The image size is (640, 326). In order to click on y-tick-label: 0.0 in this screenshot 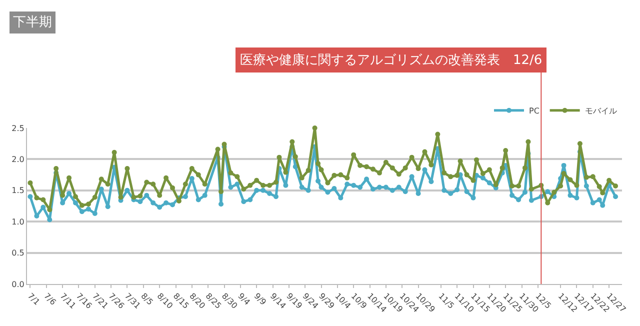, I will do `click(18, 284)`.